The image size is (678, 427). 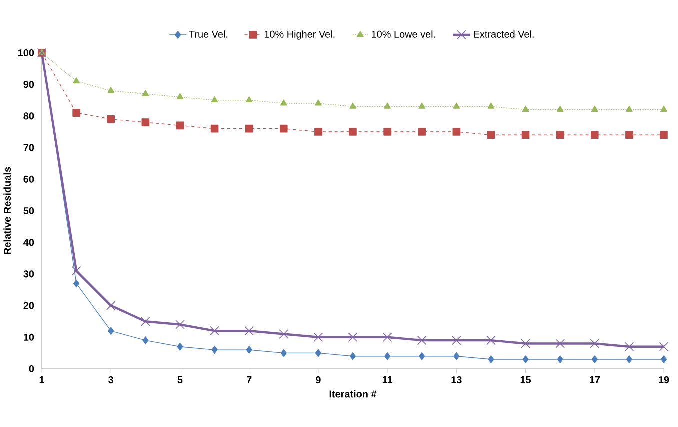 What do you see at coordinates (29, 306) in the screenshot?
I see `y-tick-label: 20` at bounding box center [29, 306].